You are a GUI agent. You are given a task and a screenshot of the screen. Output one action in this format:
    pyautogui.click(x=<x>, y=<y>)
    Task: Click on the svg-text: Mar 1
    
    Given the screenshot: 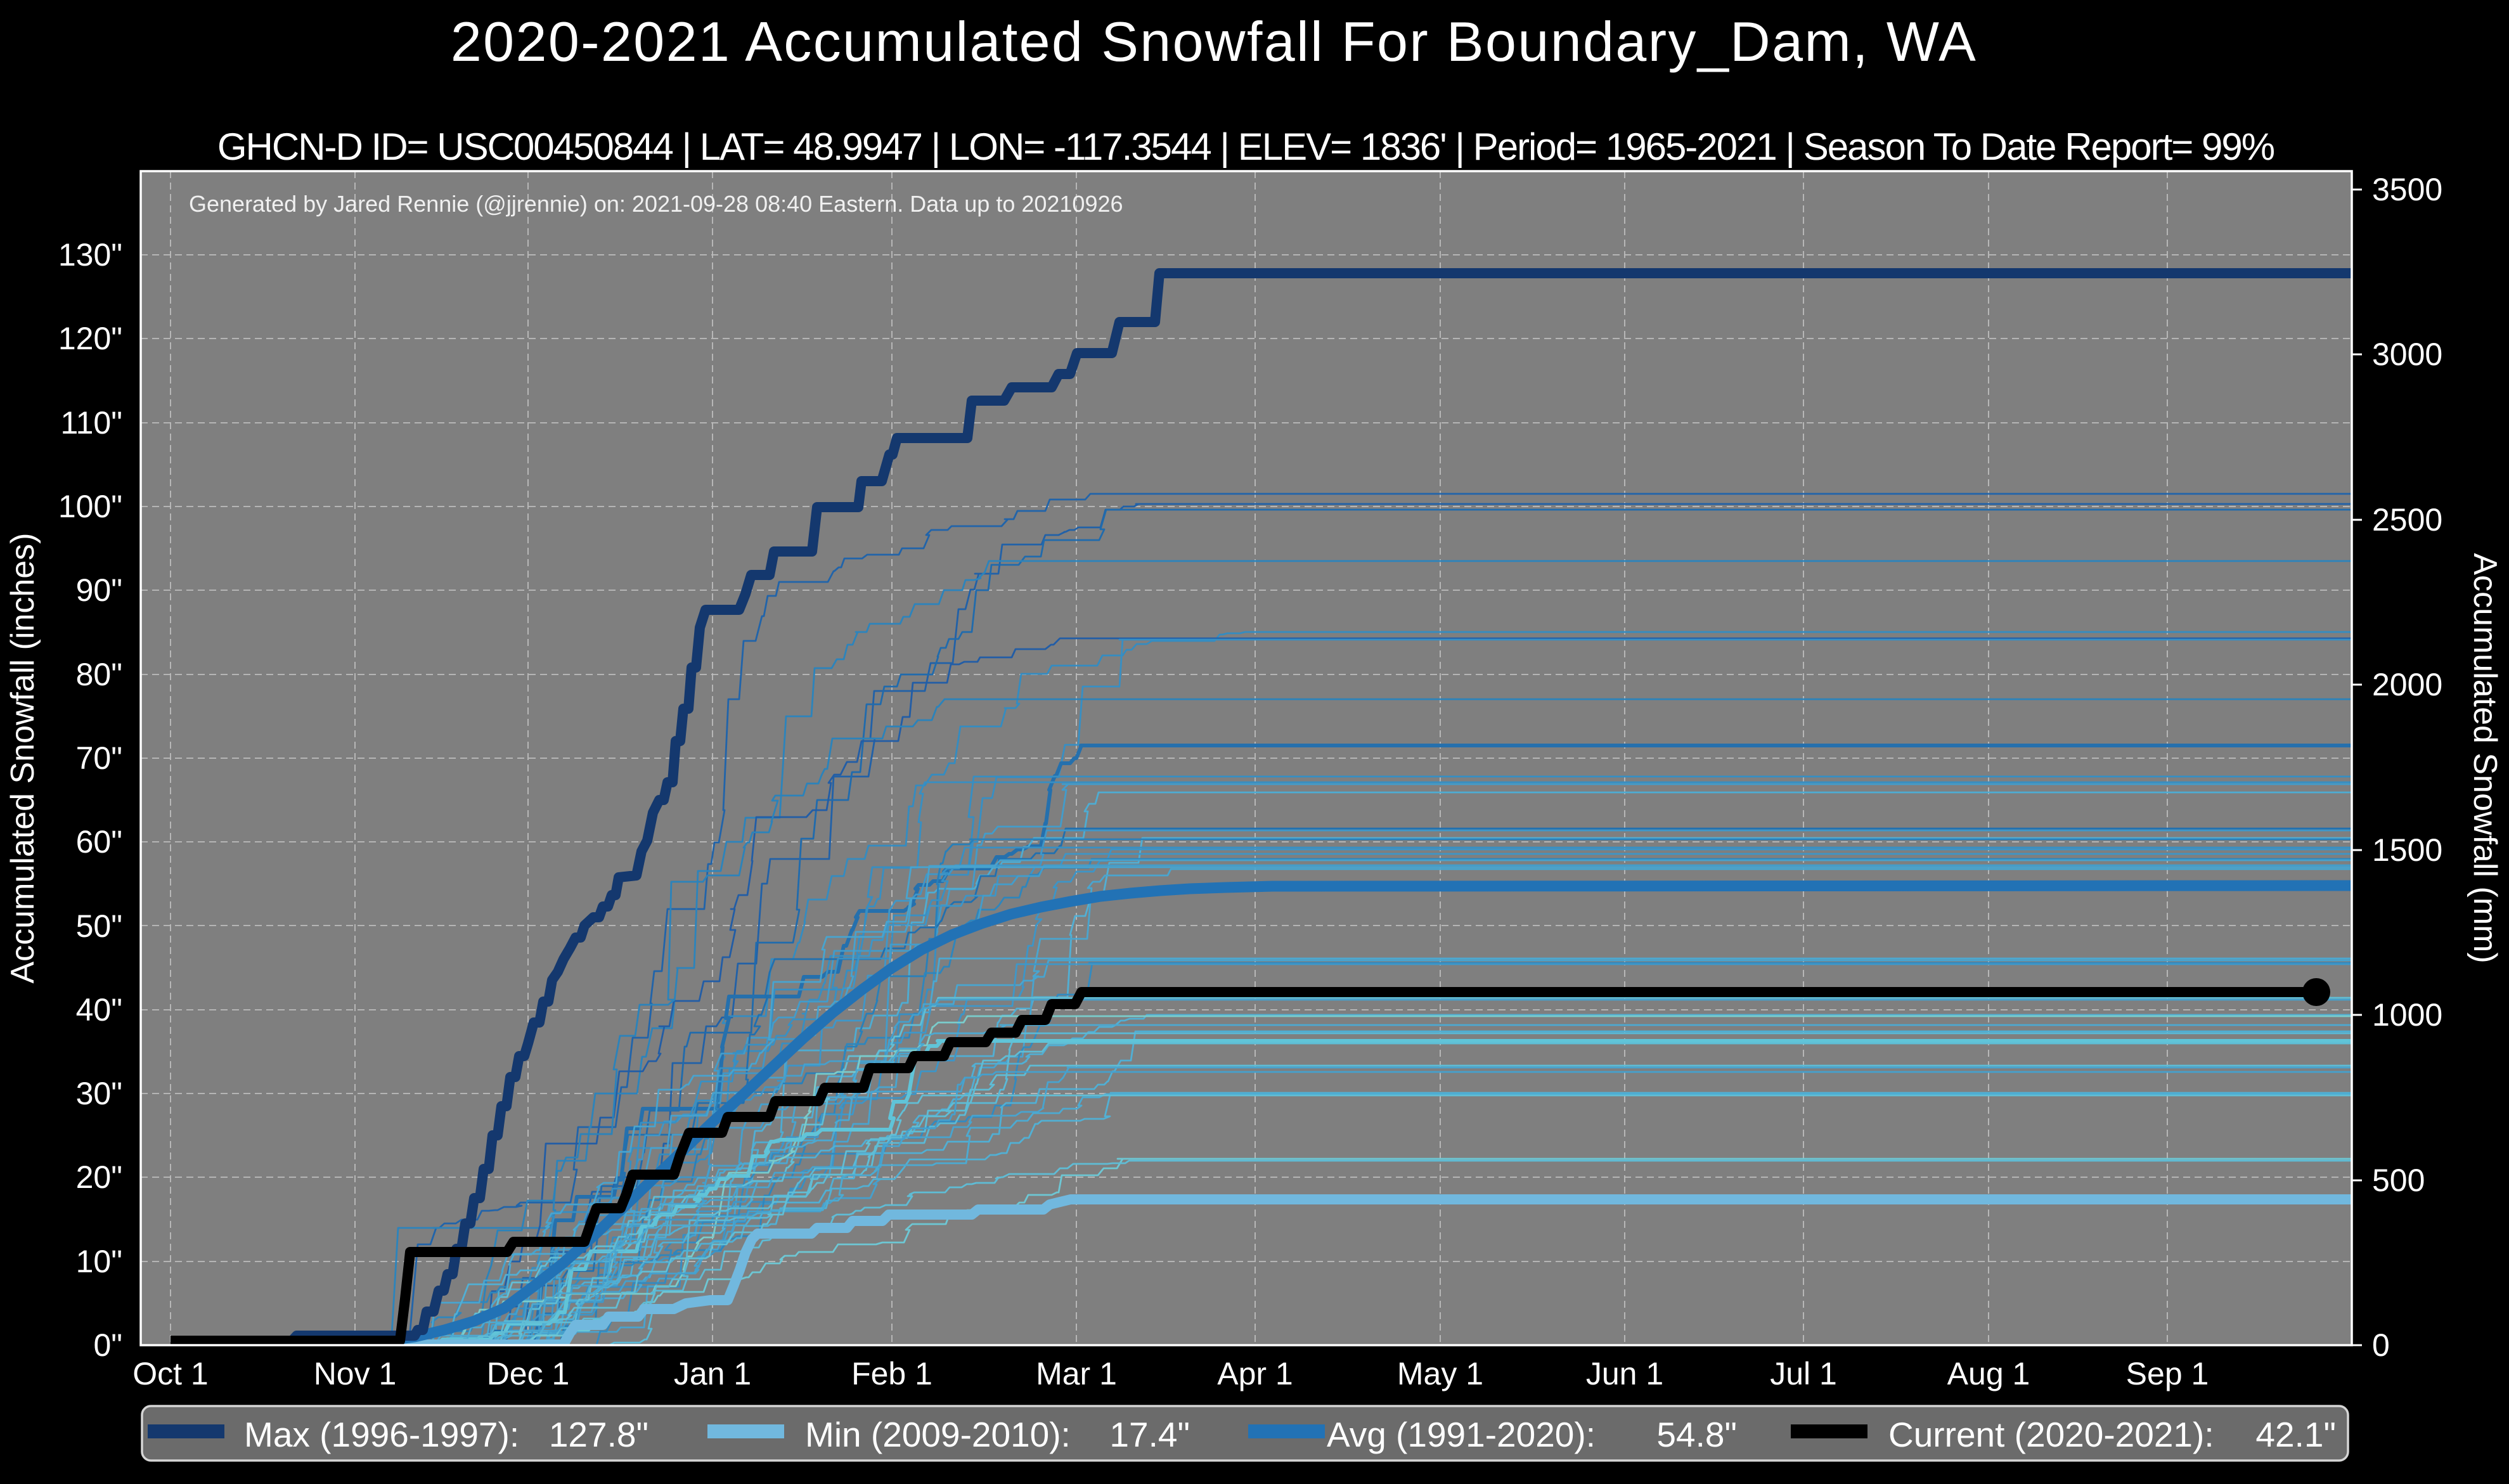 What is the action you would take?
    pyautogui.click(x=1076, y=1374)
    